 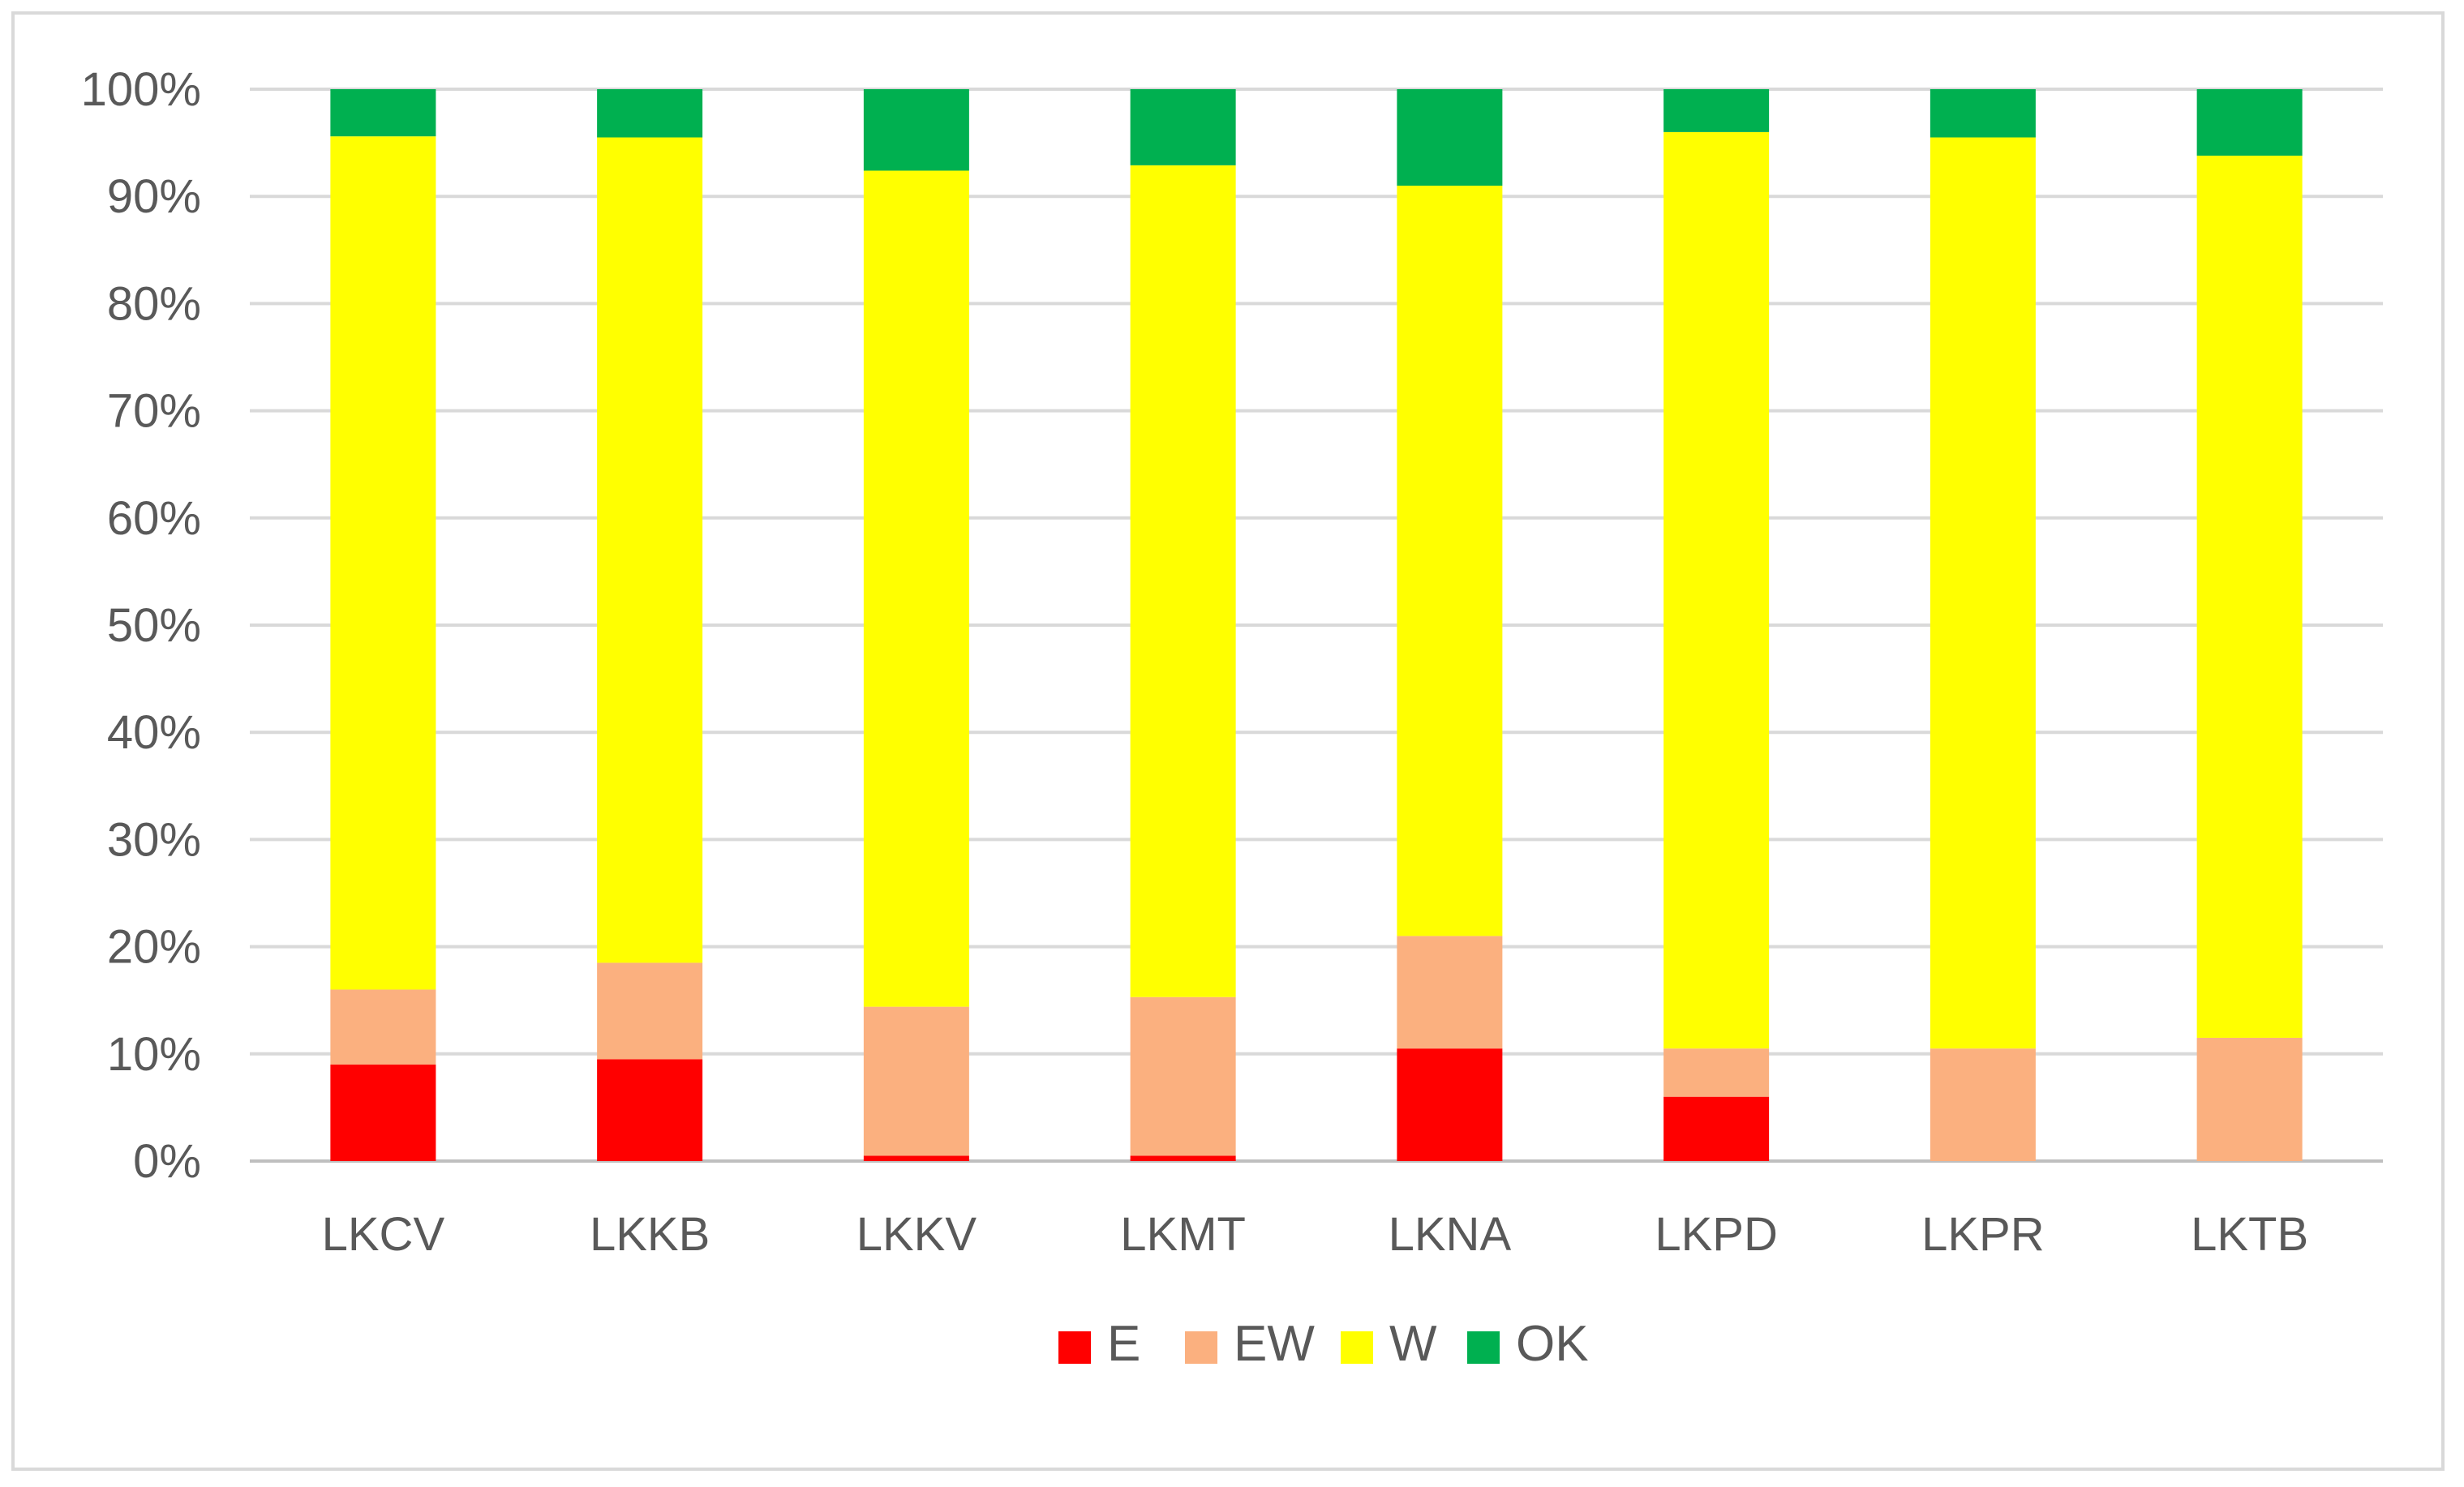 What do you see at coordinates (1450, 561) in the screenshot?
I see `bar-segment-lkna-w` at bounding box center [1450, 561].